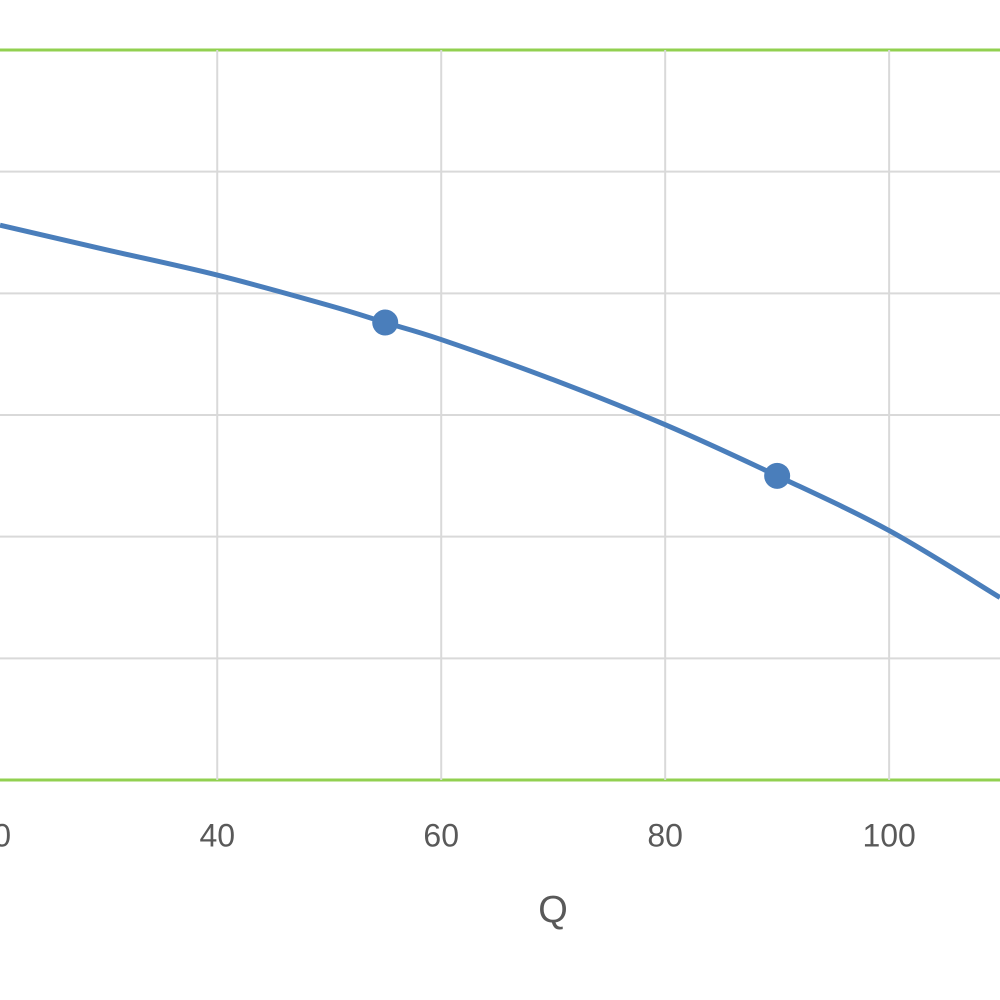 This screenshot has width=1000, height=1000. Describe the element at coordinates (553, 910) in the screenshot. I see `x-axis-title: Q` at that location.